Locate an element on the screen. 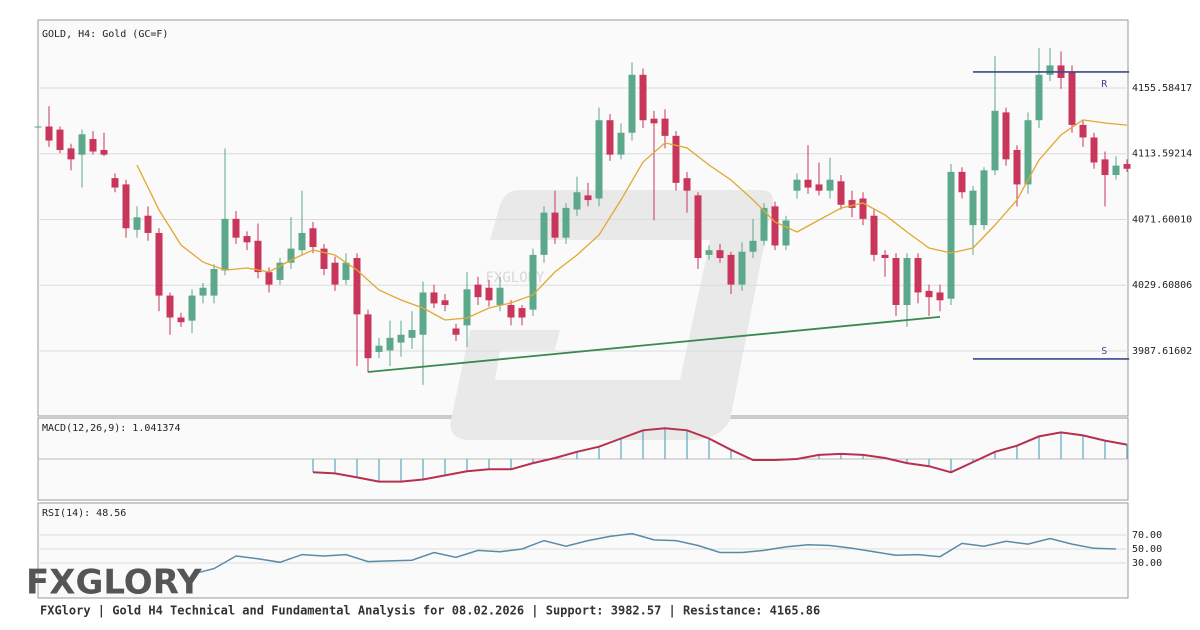  watermark-shape is located at coordinates (612, 315).